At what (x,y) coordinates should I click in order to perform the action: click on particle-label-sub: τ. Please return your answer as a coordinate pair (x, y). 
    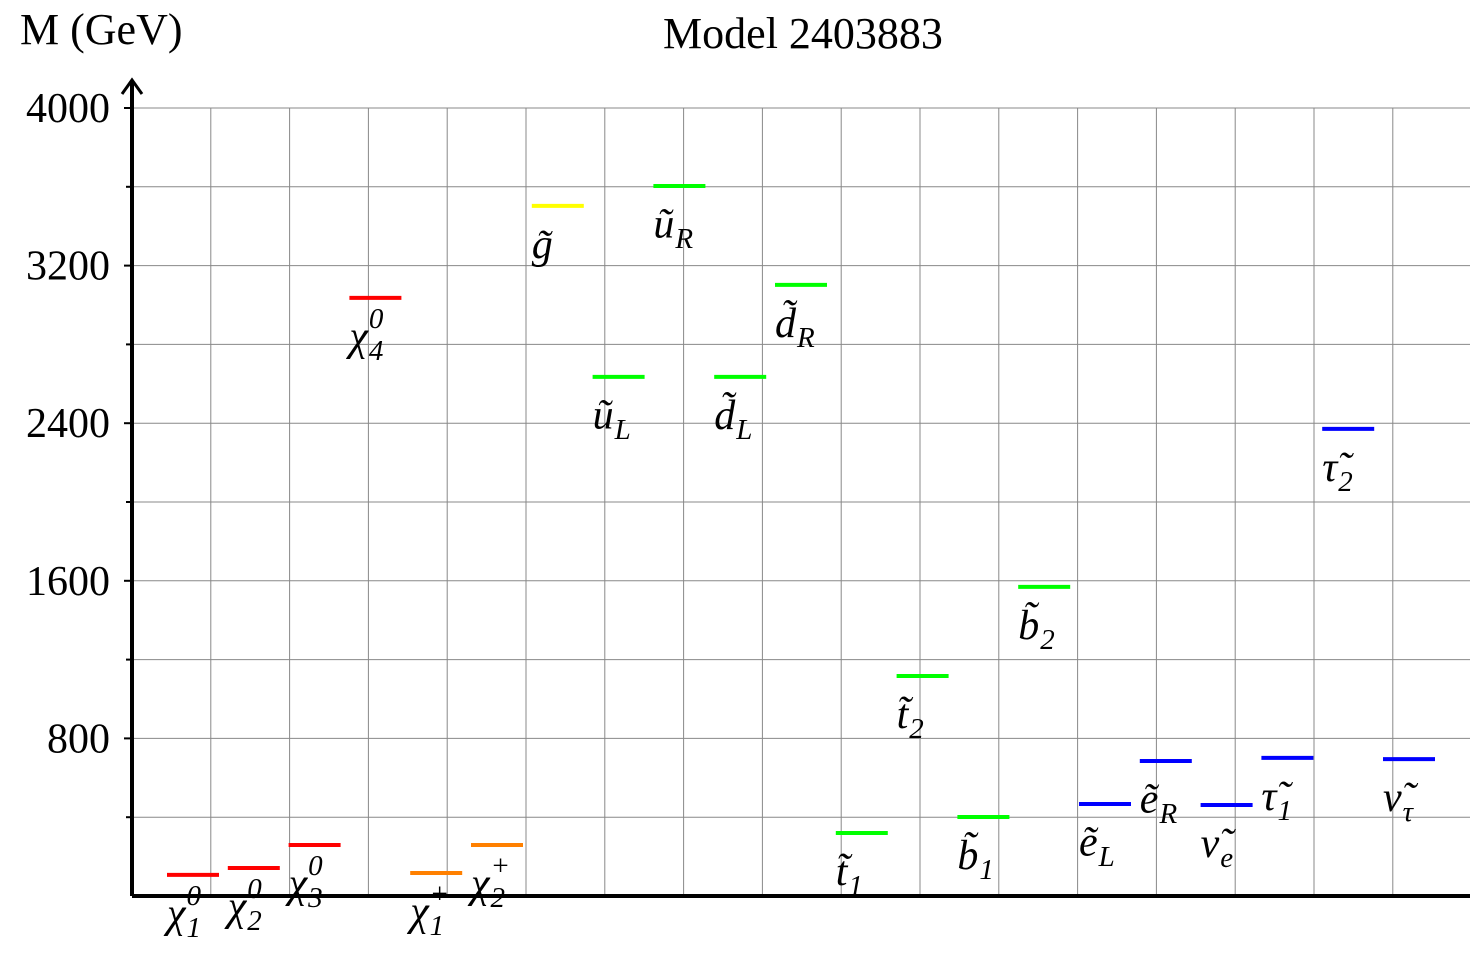
    Looking at the image, I should click on (1409, 812).